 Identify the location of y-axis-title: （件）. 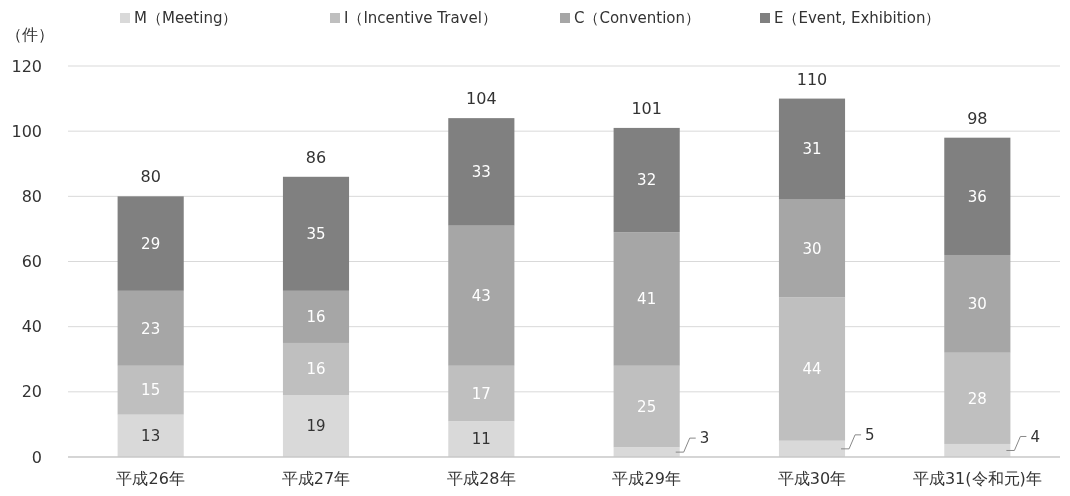
(30, 34).